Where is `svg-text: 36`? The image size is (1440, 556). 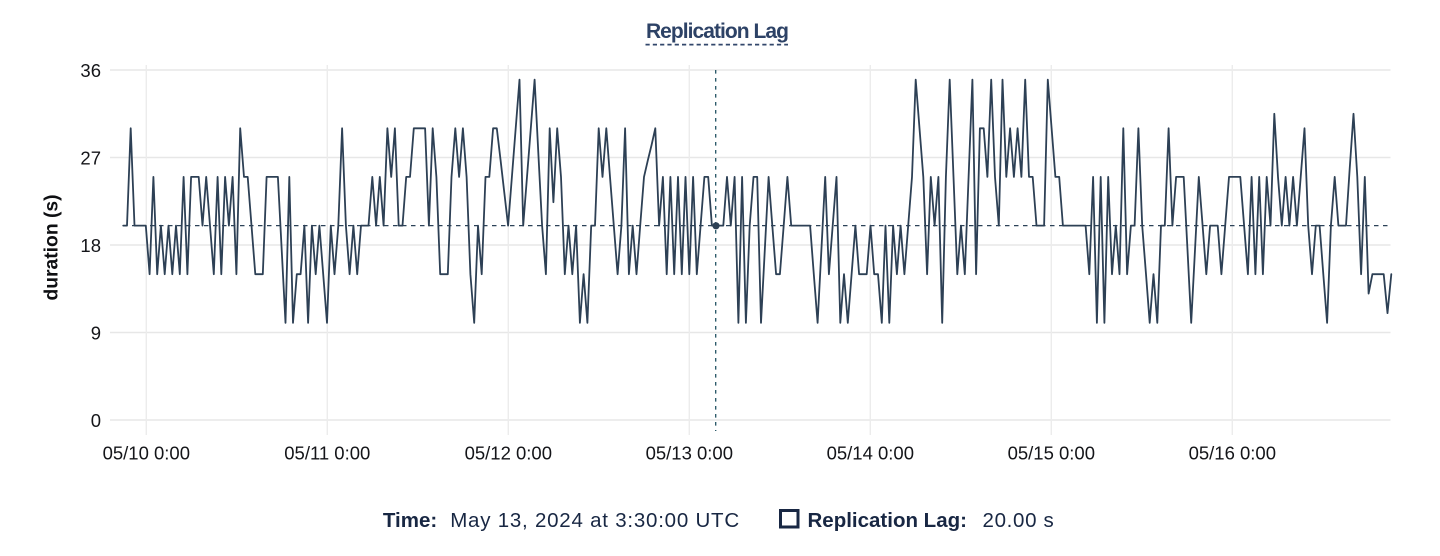 svg-text: 36 is located at coordinates (90, 70).